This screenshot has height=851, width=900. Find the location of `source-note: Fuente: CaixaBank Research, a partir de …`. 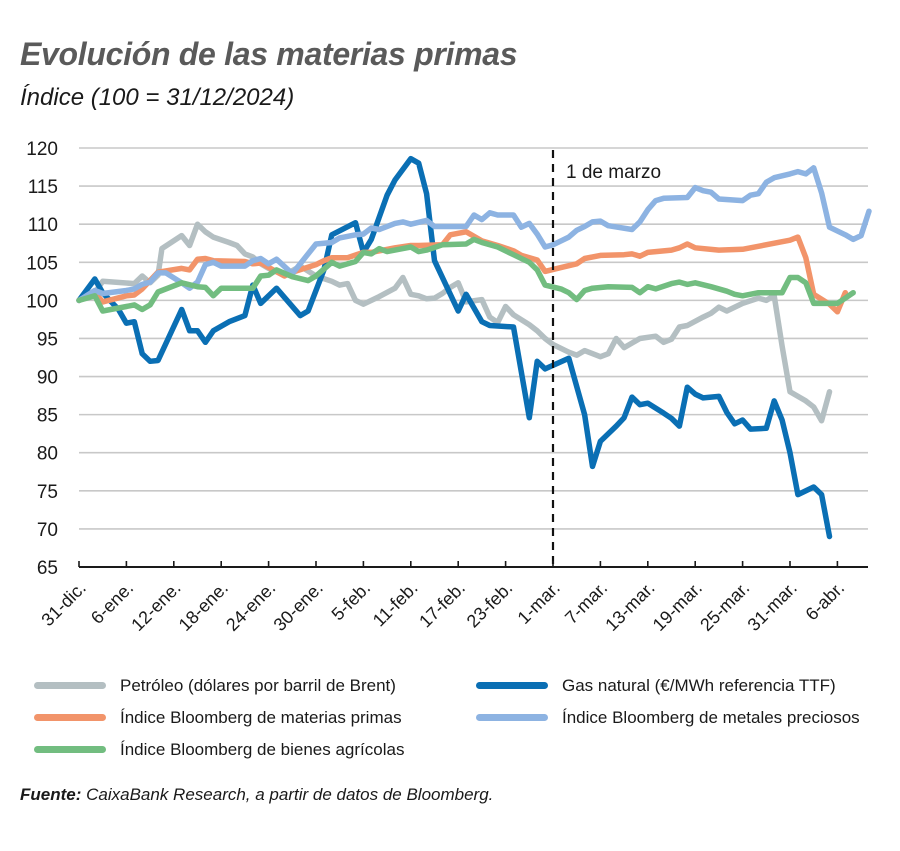

source-note: Fuente: CaixaBank Research, a partir de … is located at coordinates (256, 795).